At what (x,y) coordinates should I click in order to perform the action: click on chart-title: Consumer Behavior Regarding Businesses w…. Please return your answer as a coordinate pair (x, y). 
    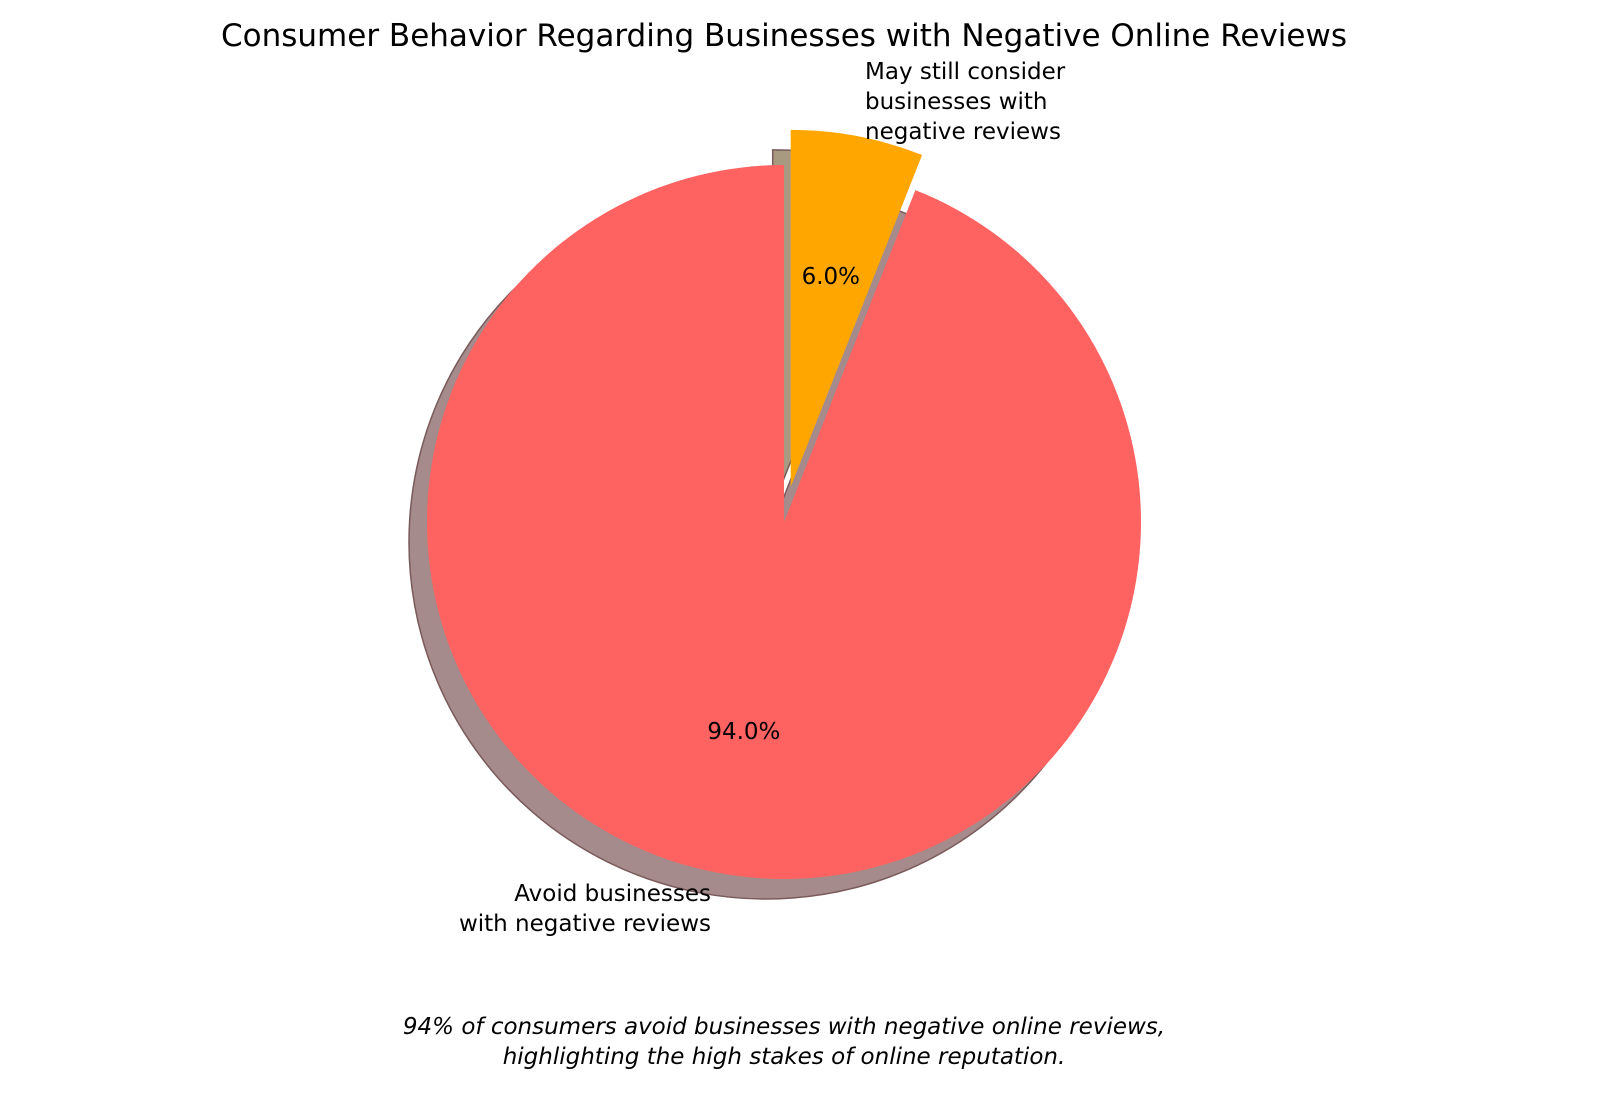
    Looking at the image, I should click on (784, 36).